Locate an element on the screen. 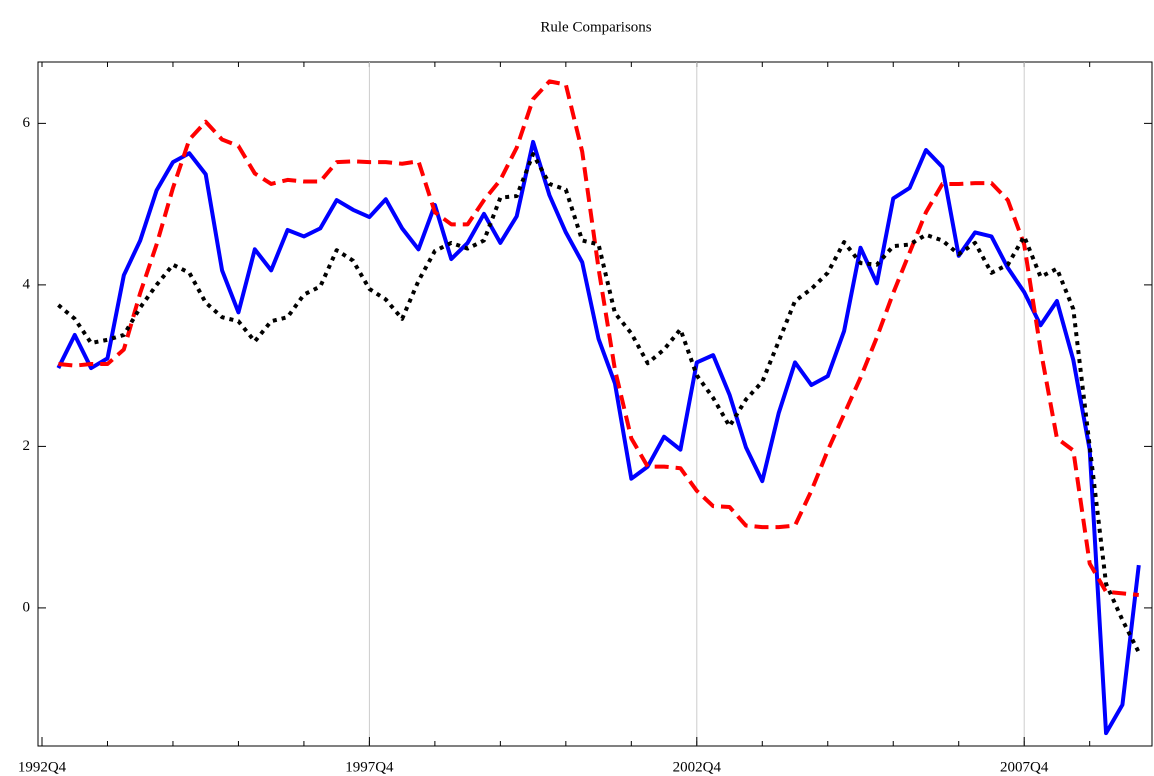 This screenshot has height=776, width=1154. y-tick-label: 0 is located at coordinates (27, 607).